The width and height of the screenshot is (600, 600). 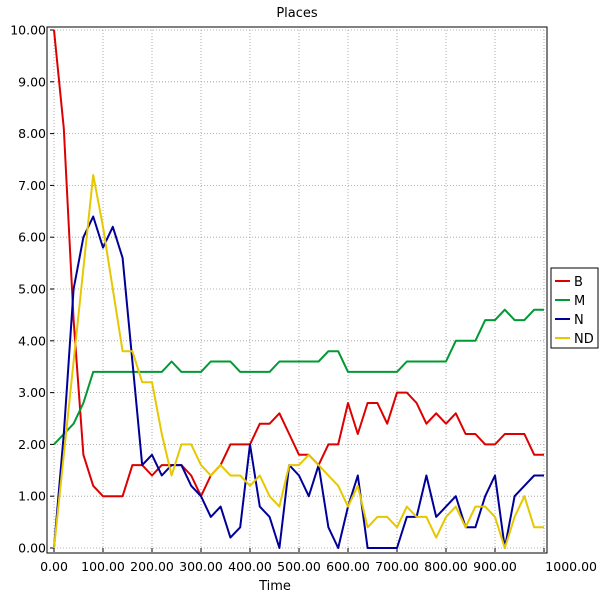 I want to click on legend-label-nd: ND, so click(x=584, y=339).